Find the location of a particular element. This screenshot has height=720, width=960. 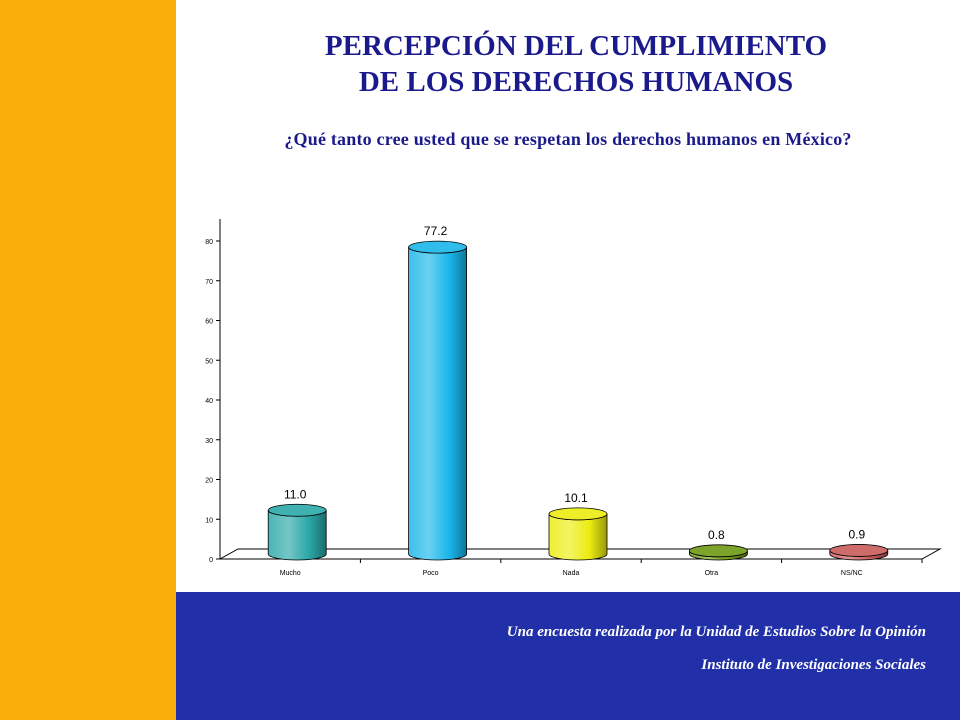

footer-institute: Instituto de Investigaciones Sociales is located at coordinates (813, 665).